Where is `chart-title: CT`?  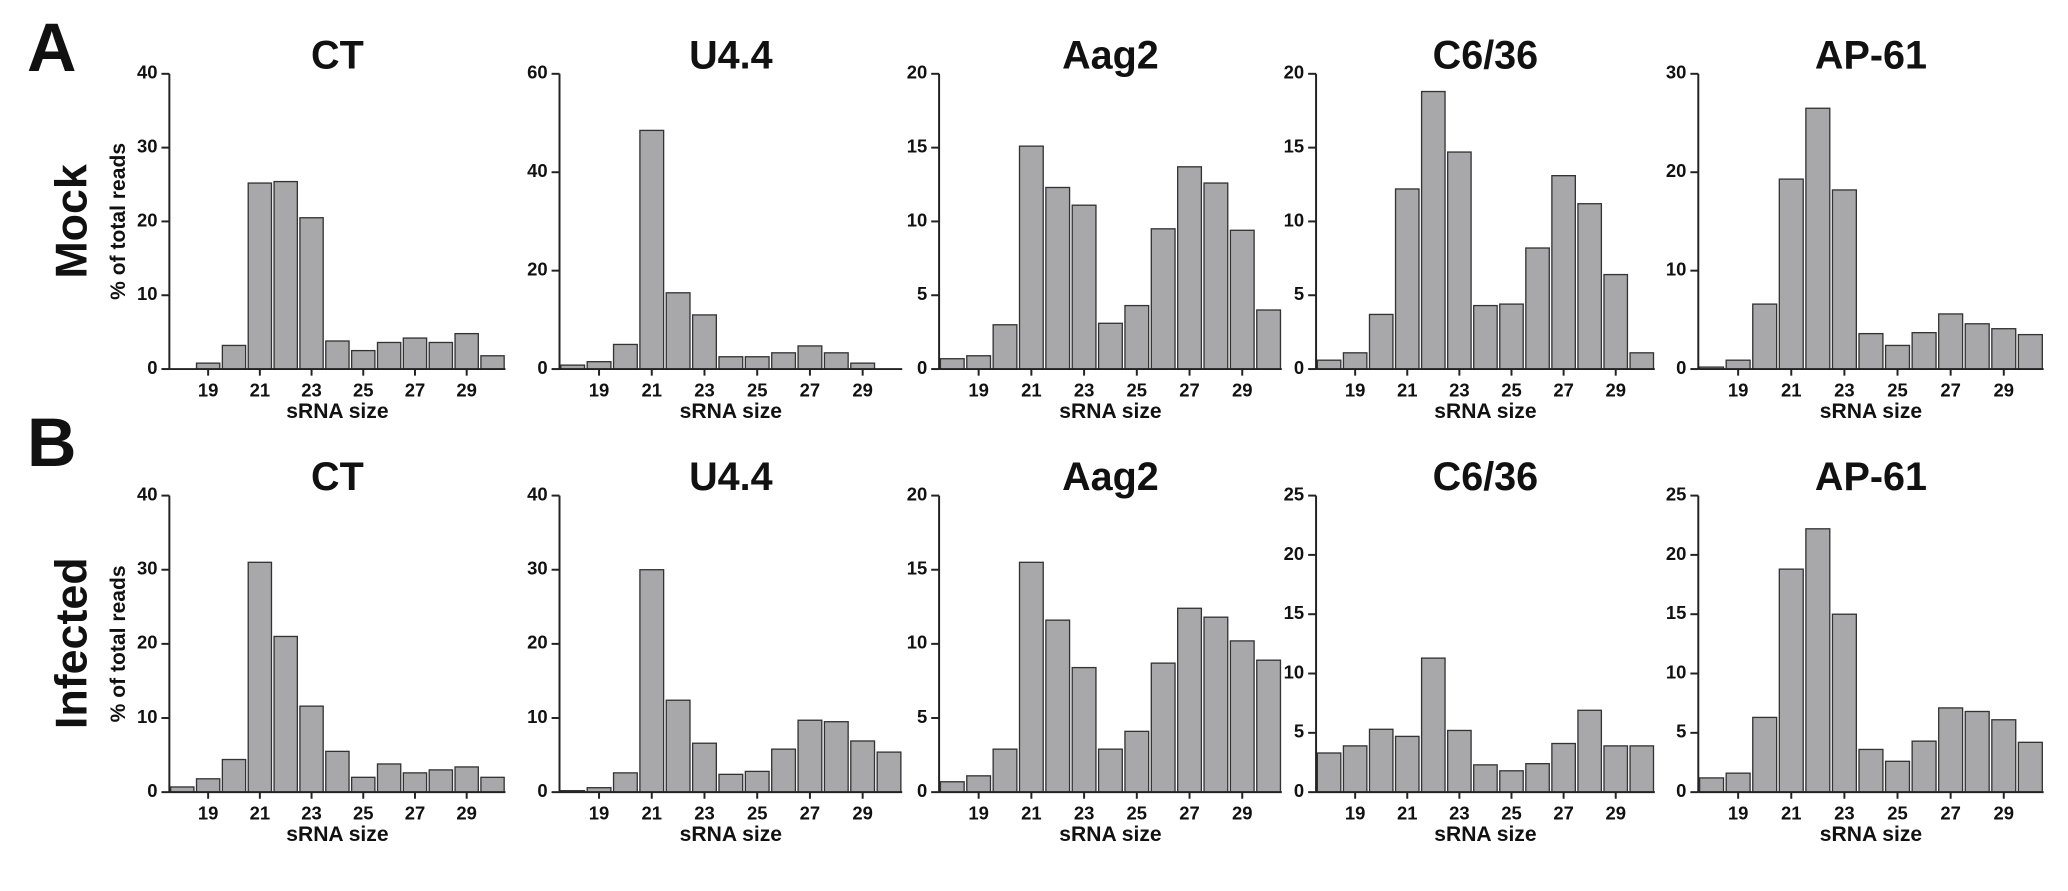 chart-title: CT is located at coordinates (337, 477).